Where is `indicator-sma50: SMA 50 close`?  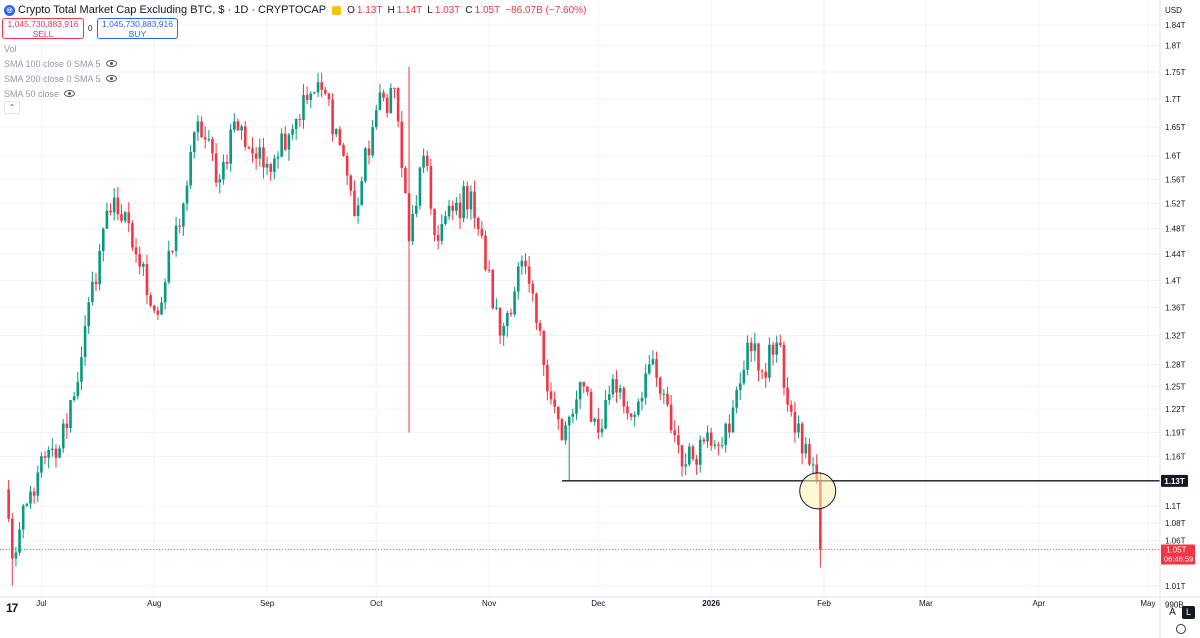
indicator-sma50: SMA 50 close is located at coordinates (40, 93).